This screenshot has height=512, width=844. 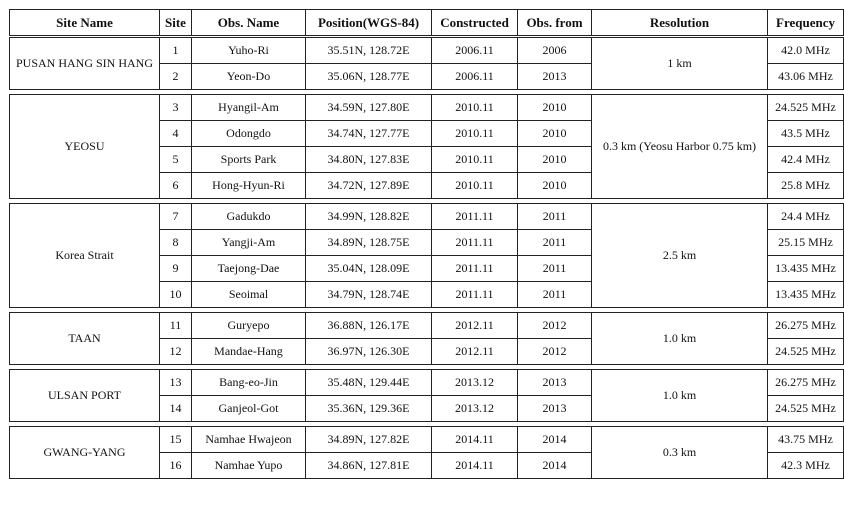 I want to click on position-cell: 34.89N, 127.82E, so click(x=368, y=439).